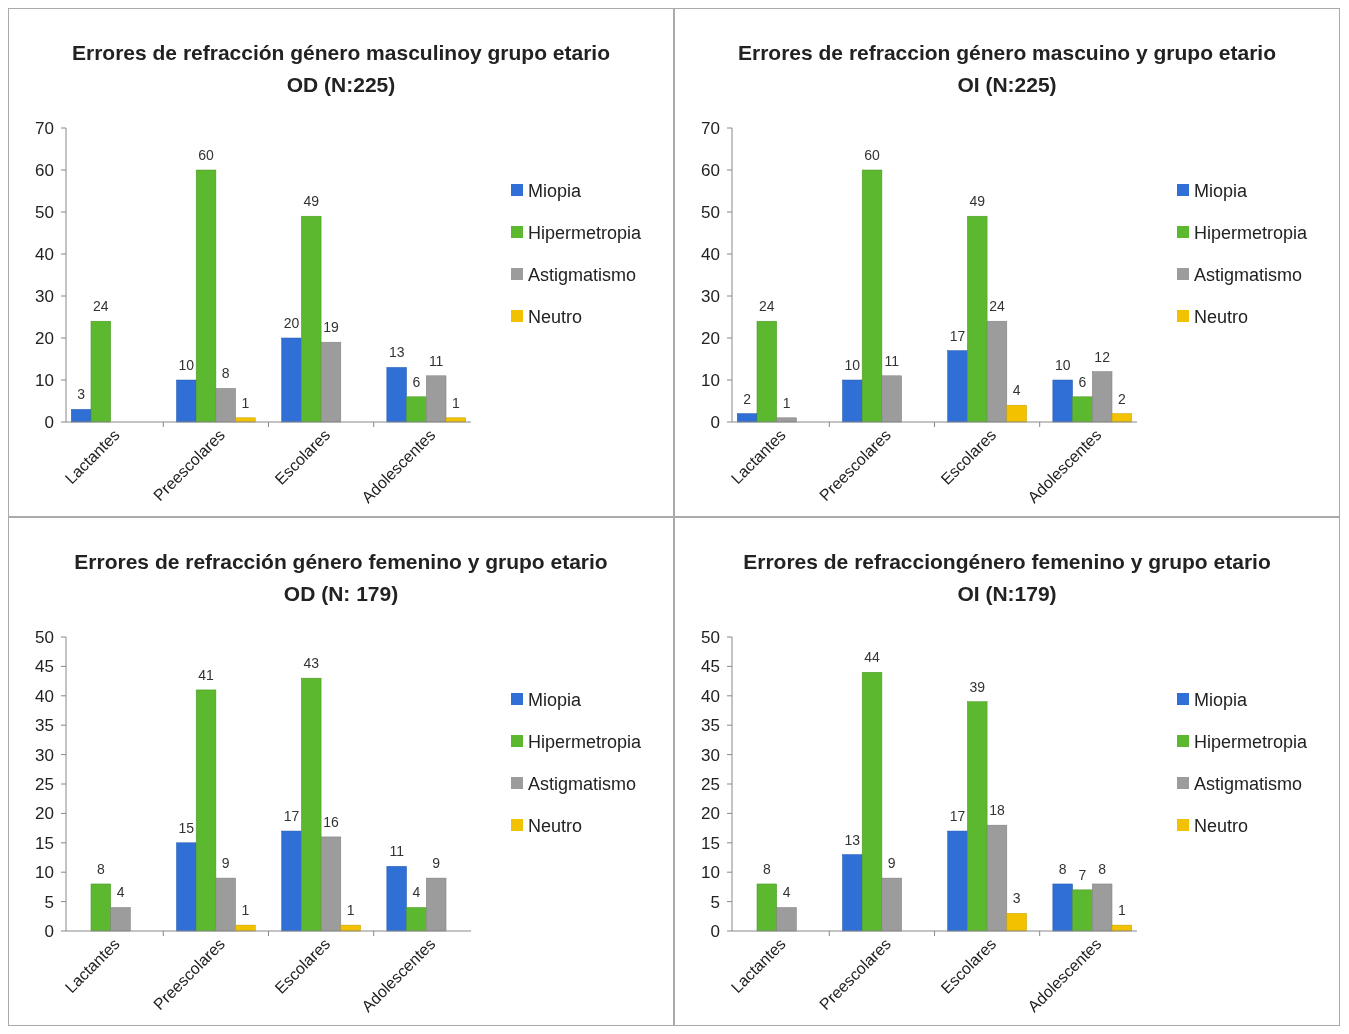 The height and width of the screenshot is (1034, 1349). Describe the element at coordinates (710, 784) in the screenshot. I see `y-tick-label: 25` at that location.